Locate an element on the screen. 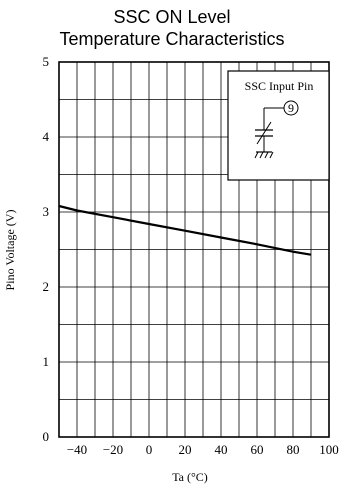  x-tick-label: −20 is located at coordinates (113, 449).